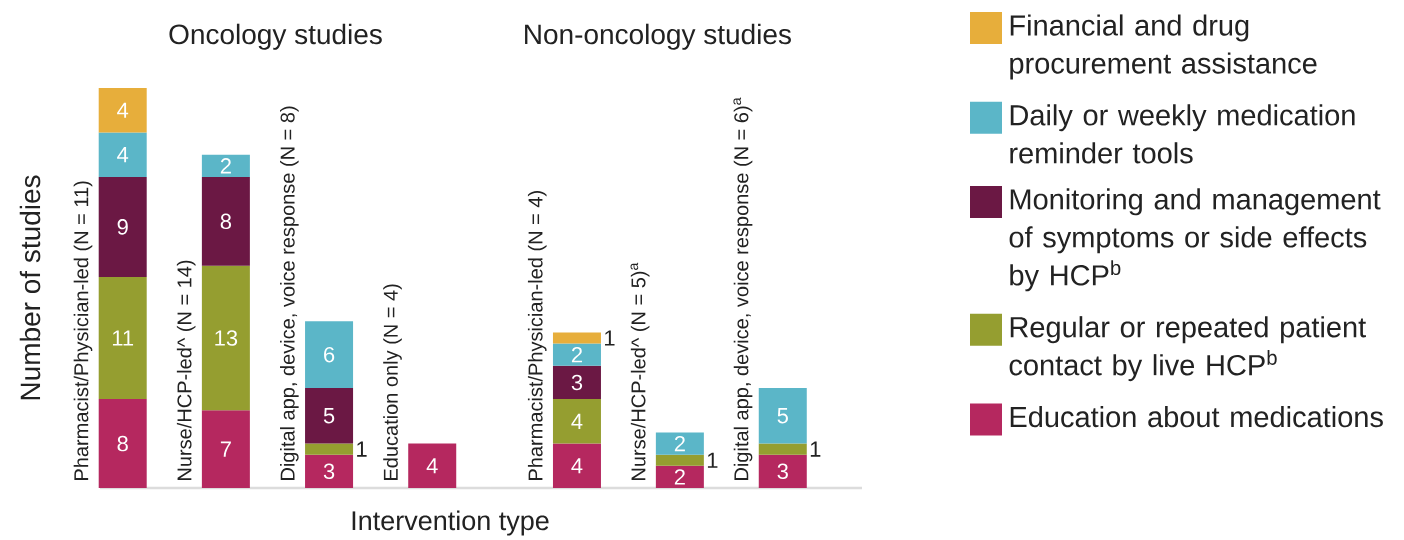  What do you see at coordinates (275, 36) in the screenshot?
I see `chart-title: Oncology studies` at bounding box center [275, 36].